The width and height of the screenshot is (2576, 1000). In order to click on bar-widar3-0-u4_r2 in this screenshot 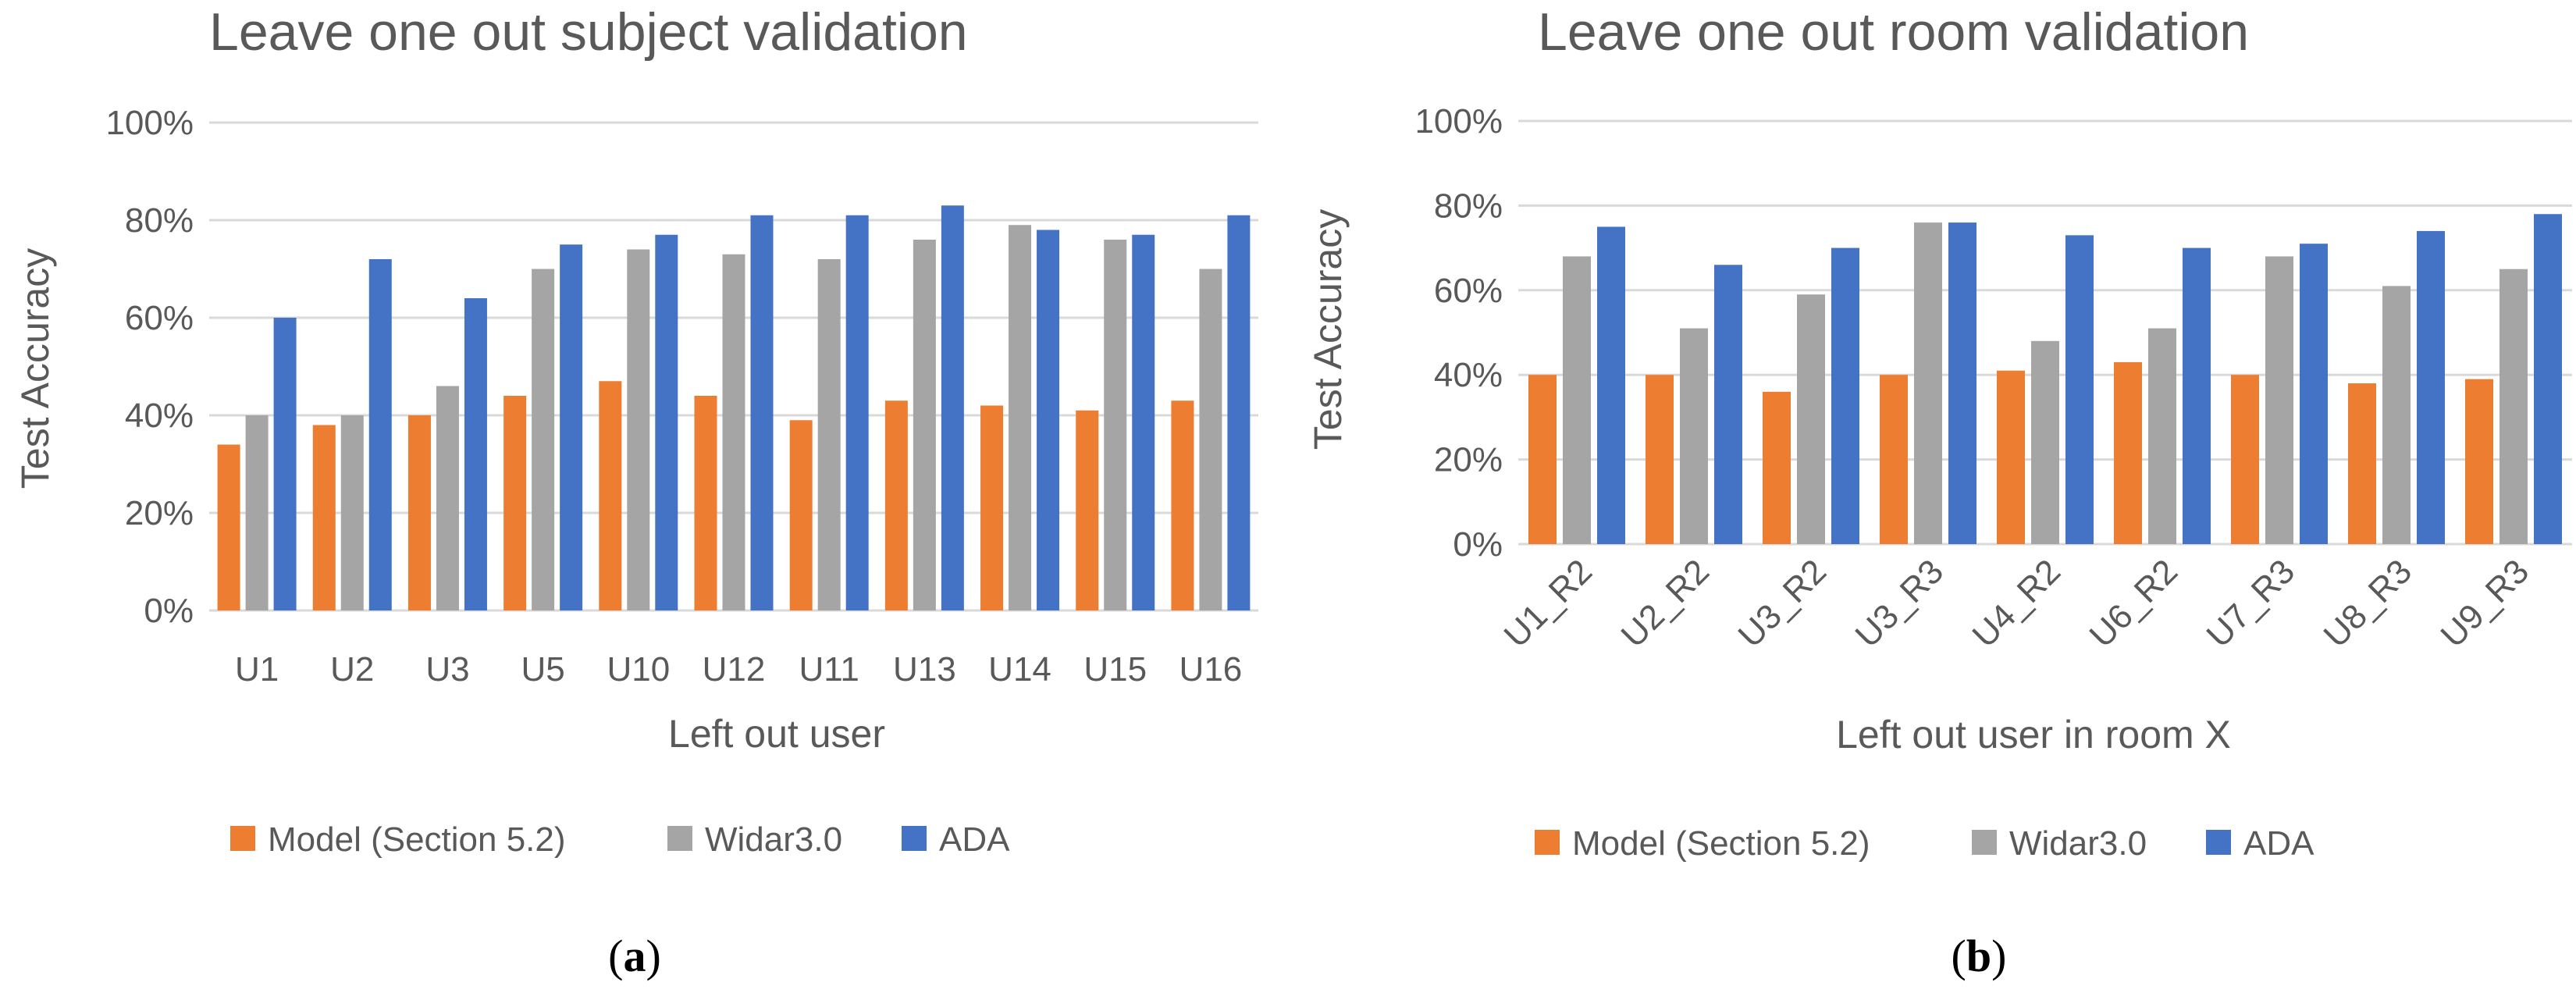, I will do `click(2045, 442)`.